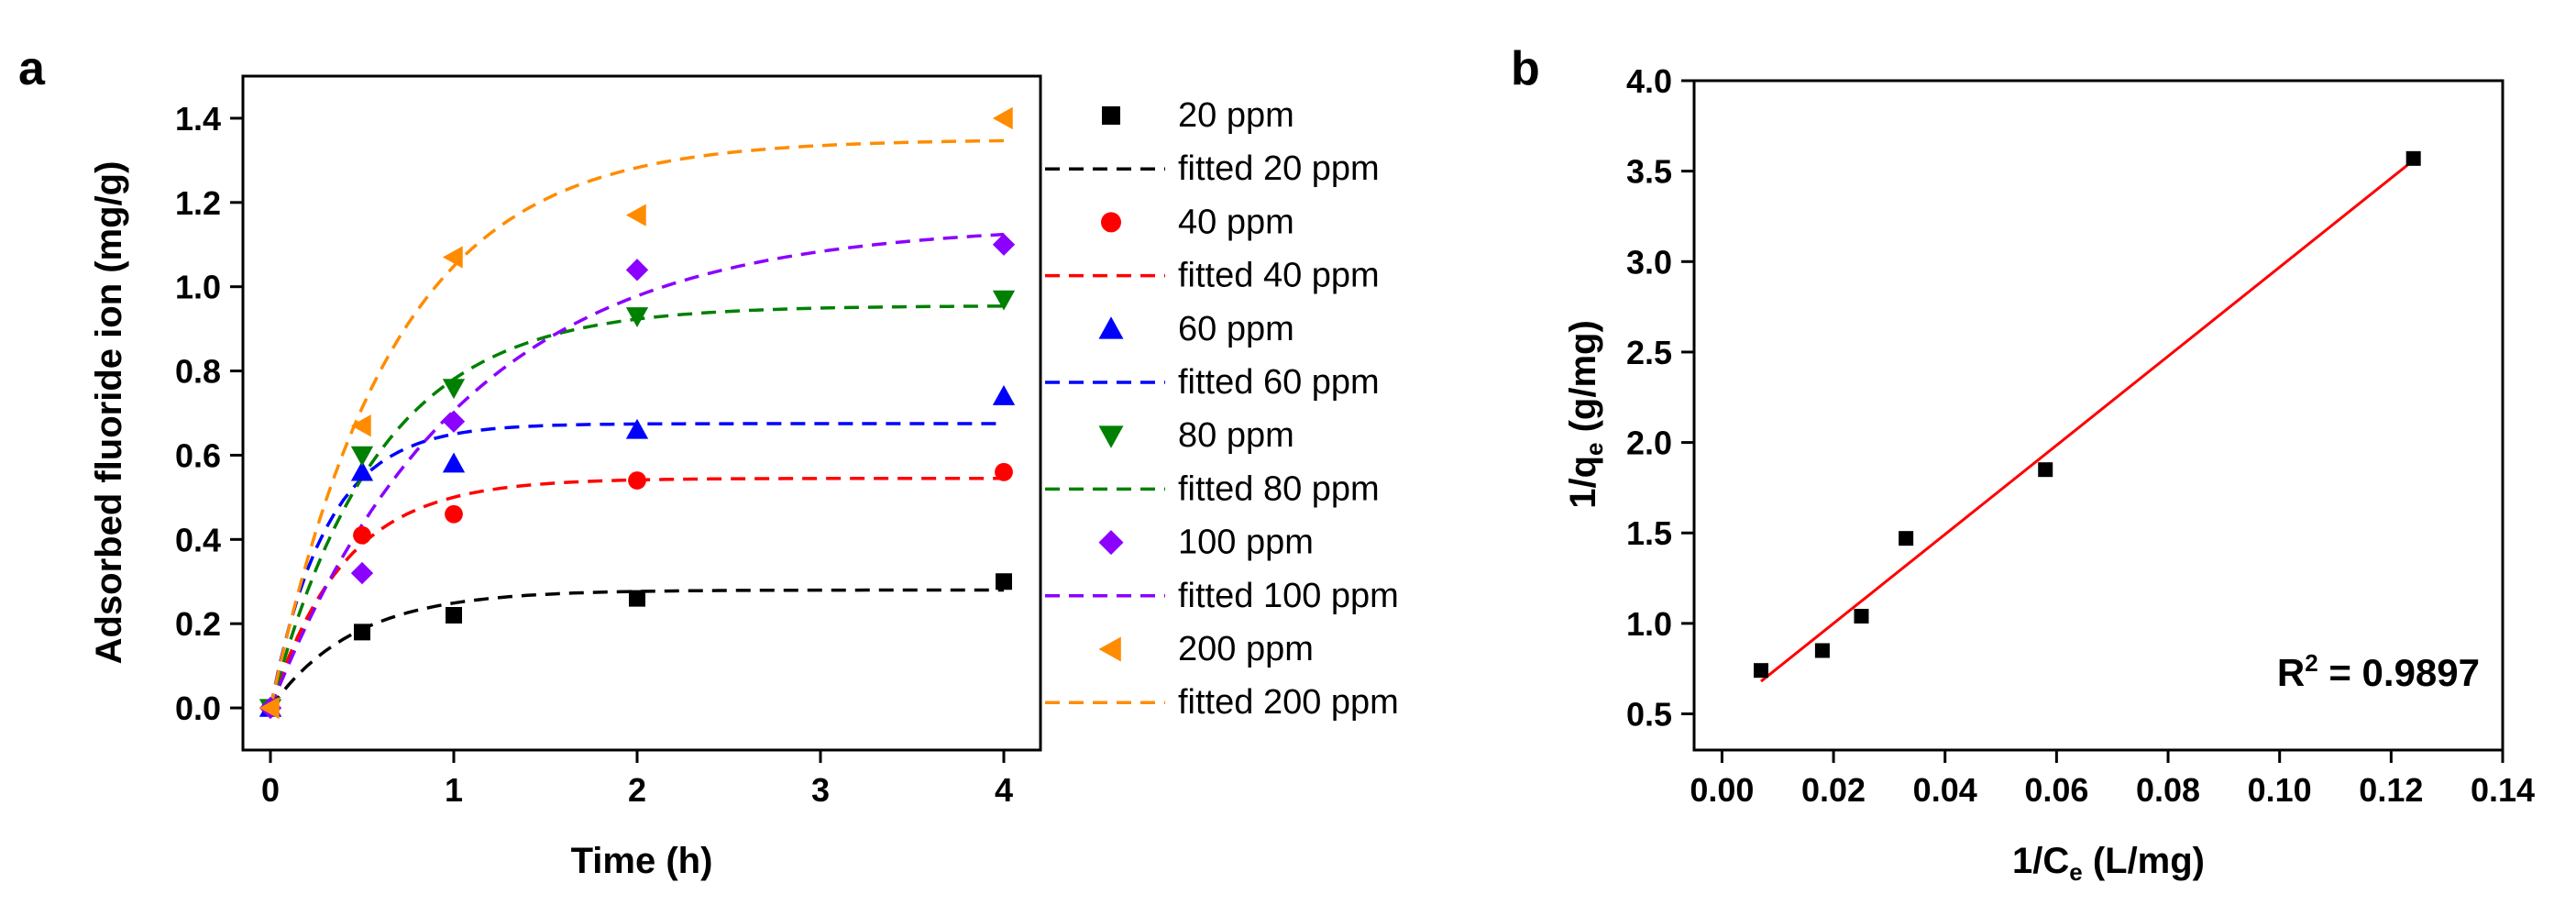 This screenshot has width=2576, height=916. What do you see at coordinates (2168, 790) in the screenshot?
I see `panel-b-x-tick-label: 0.08` at bounding box center [2168, 790].